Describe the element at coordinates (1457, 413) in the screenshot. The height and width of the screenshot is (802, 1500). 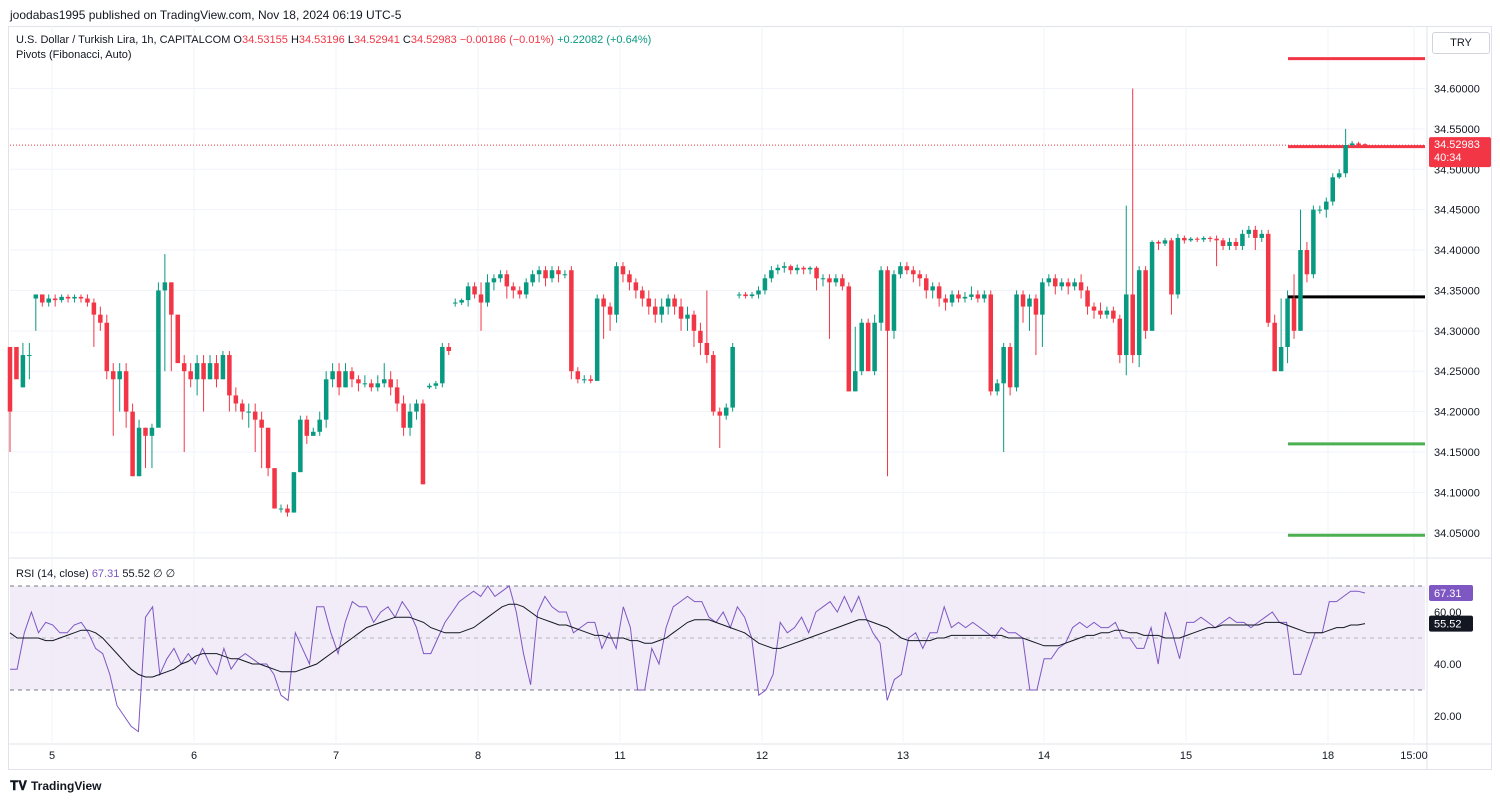
I see `price-tick-label: 34.20000` at that location.